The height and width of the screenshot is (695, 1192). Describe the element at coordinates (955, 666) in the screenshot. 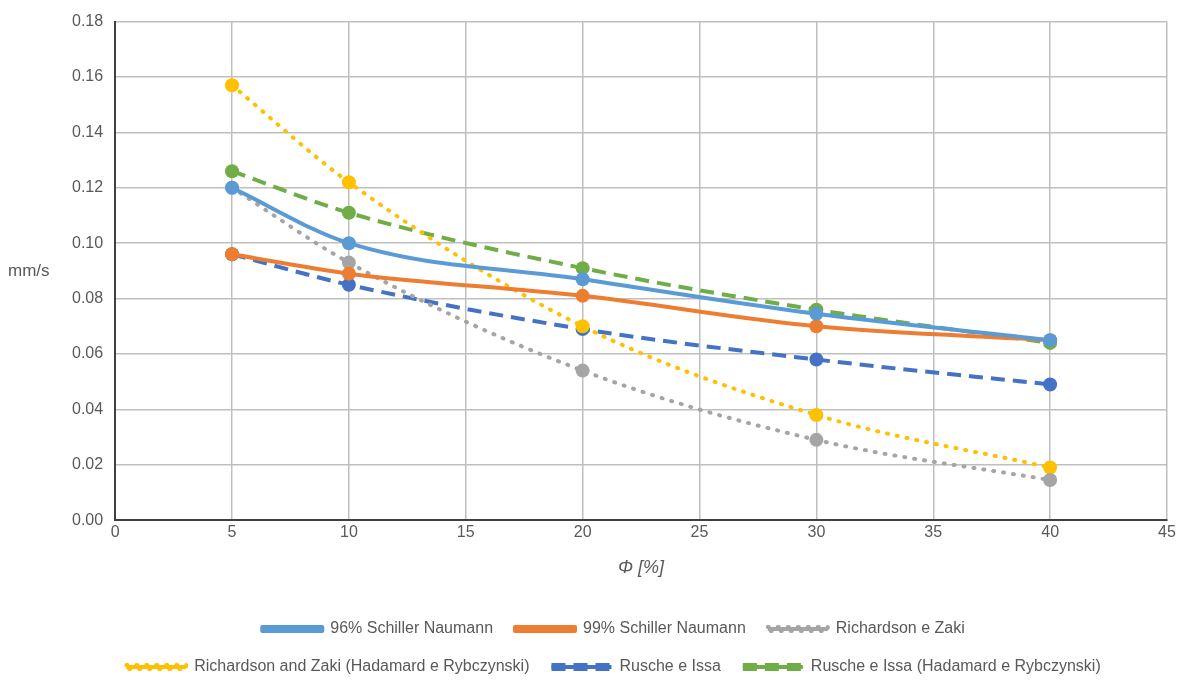

I see `legend-label: Rusche e Issa (Hadamard e Rybczynski)` at that location.